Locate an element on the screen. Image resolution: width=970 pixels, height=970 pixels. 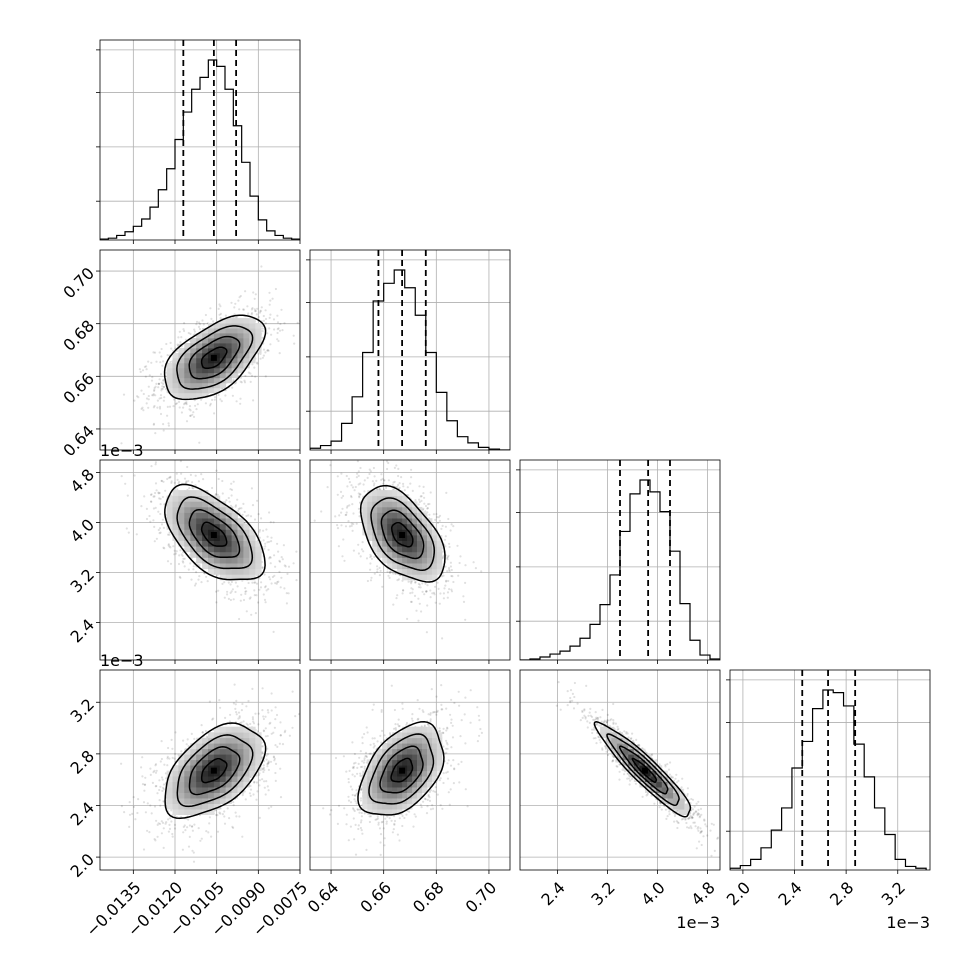
x-tick-label-1-2: 0.68 is located at coordinates (428, 897).